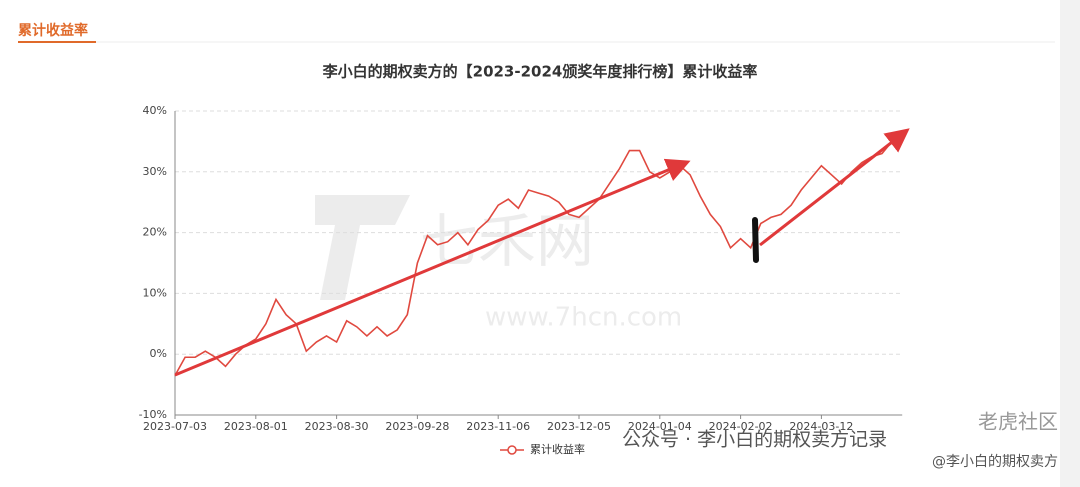  What do you see at coordinates (175, 426) in the screenshot?
I see `x-tick-label: 2023-07-03` at bounding box center [175, 426].